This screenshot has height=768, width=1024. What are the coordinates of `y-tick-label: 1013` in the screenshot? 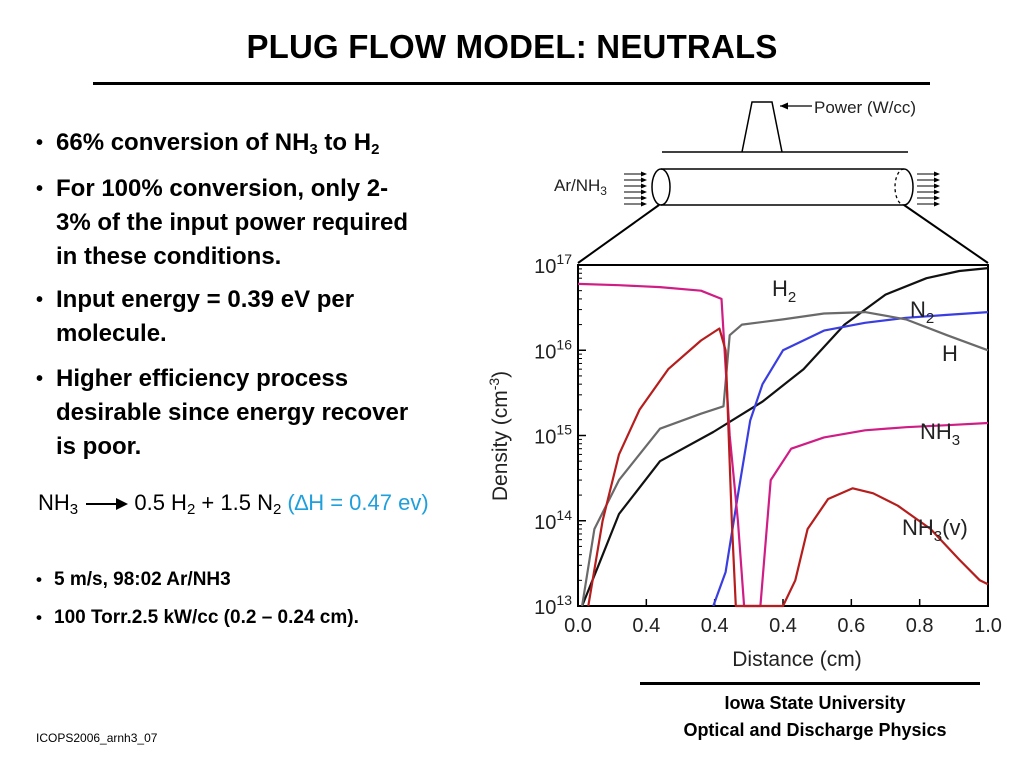 It's located at (553, 605).